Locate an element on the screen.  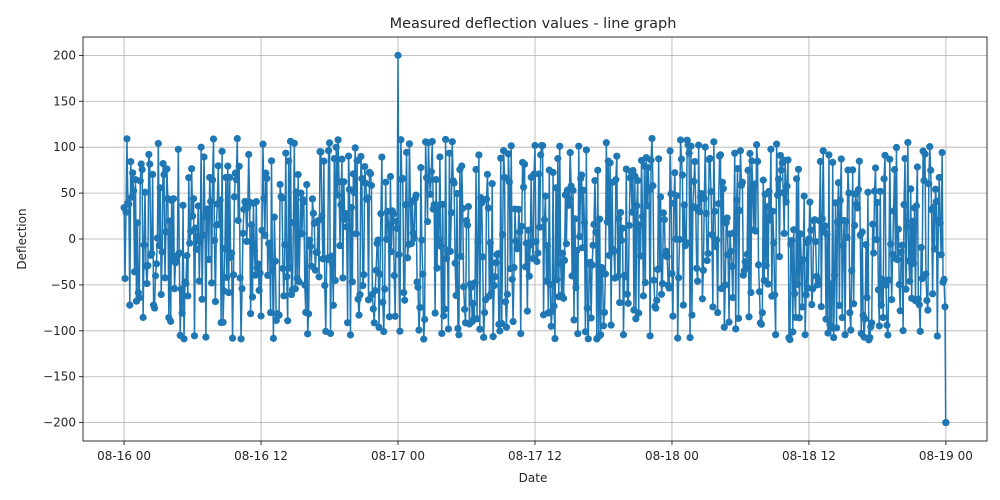
y-tick-label: −100 is located at coordinates (59, 331).